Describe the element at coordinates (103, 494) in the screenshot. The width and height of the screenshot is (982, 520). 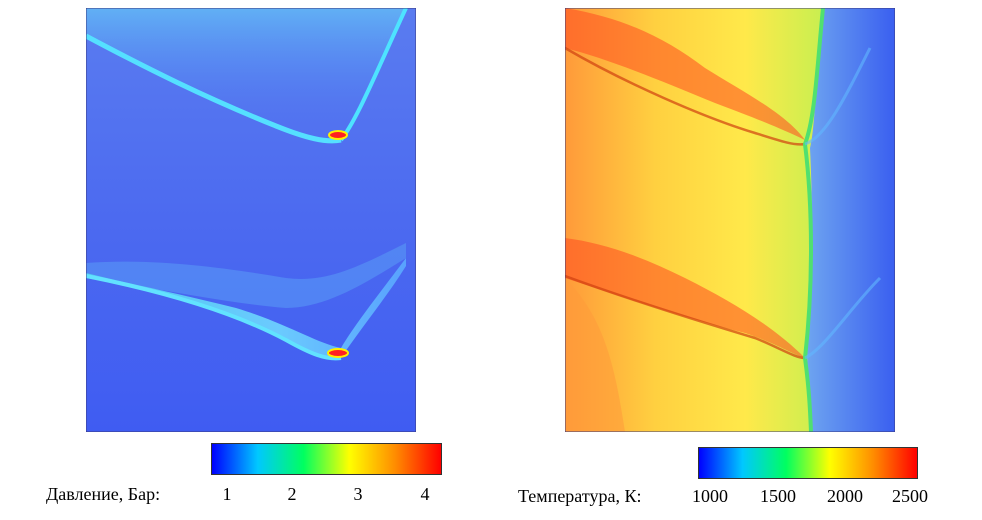
I see `pressure-axis-label: Давление, Бар:` at that location.